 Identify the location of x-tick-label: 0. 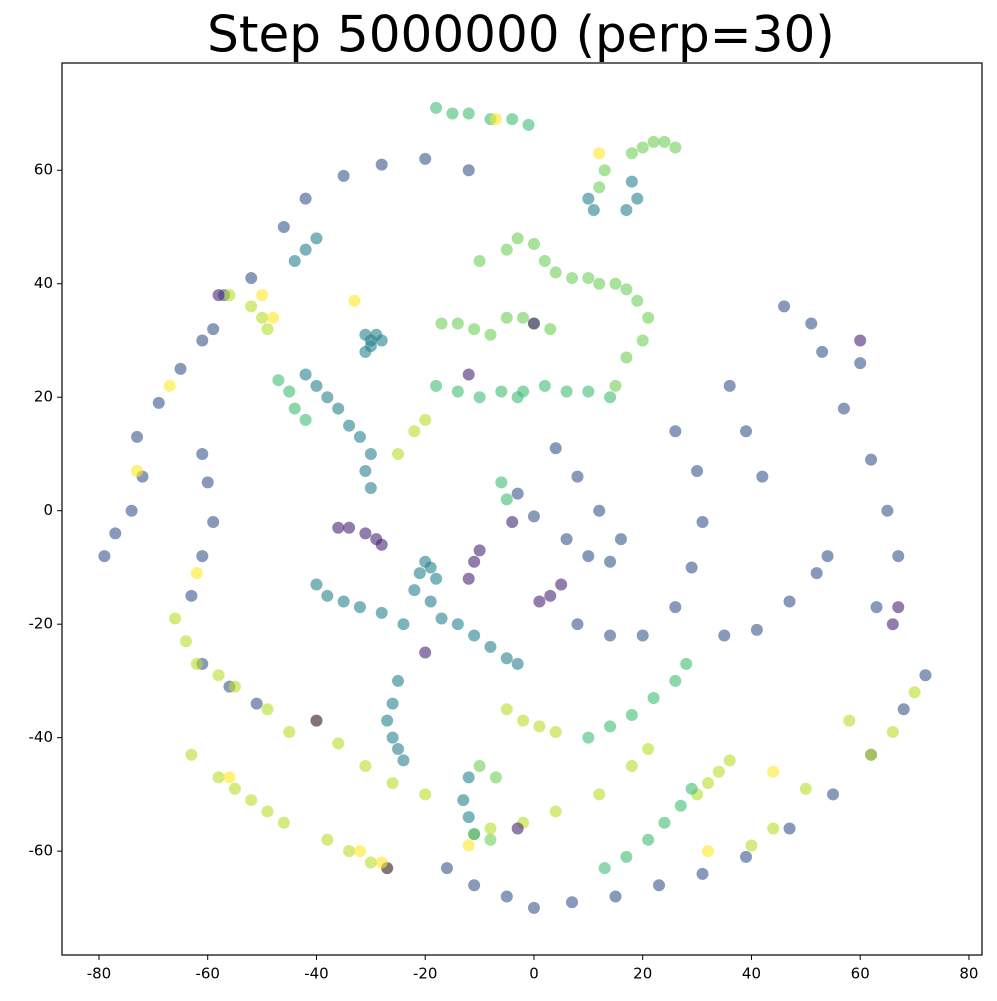
(534, 974).